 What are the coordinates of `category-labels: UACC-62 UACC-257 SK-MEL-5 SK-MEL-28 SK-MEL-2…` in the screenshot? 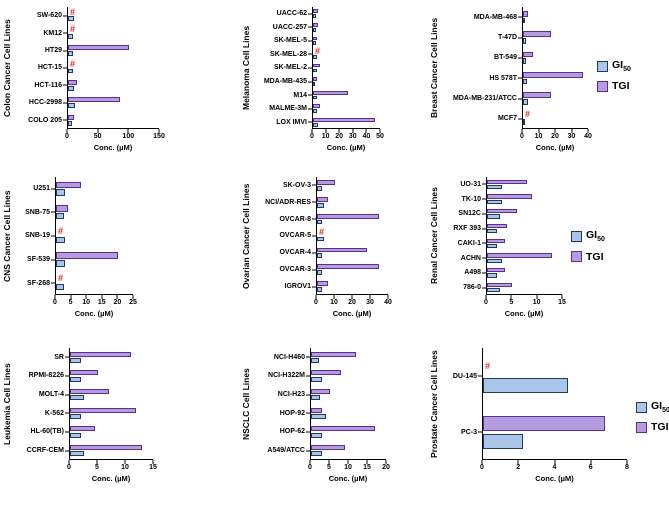 It's located at (283, 68).